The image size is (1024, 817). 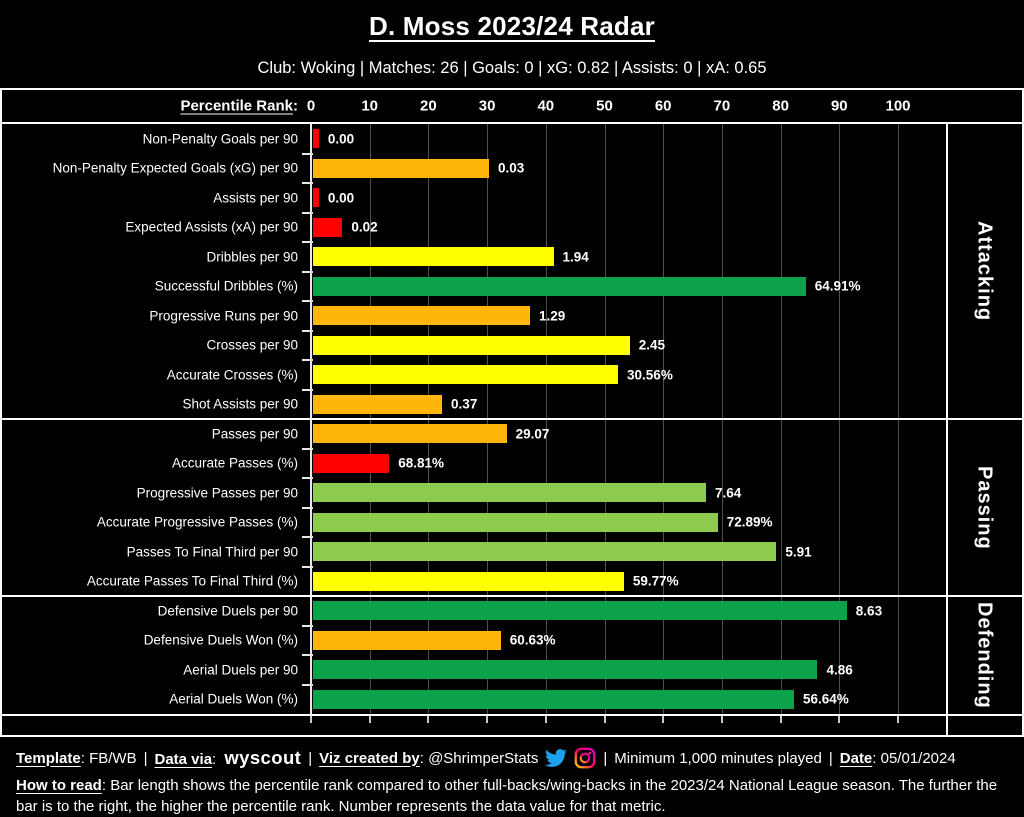 I want to click on axis-header: Percentile Rank: 0 10 20 30 40 50 60 70 80 90 100, so click(x=512, y=107).